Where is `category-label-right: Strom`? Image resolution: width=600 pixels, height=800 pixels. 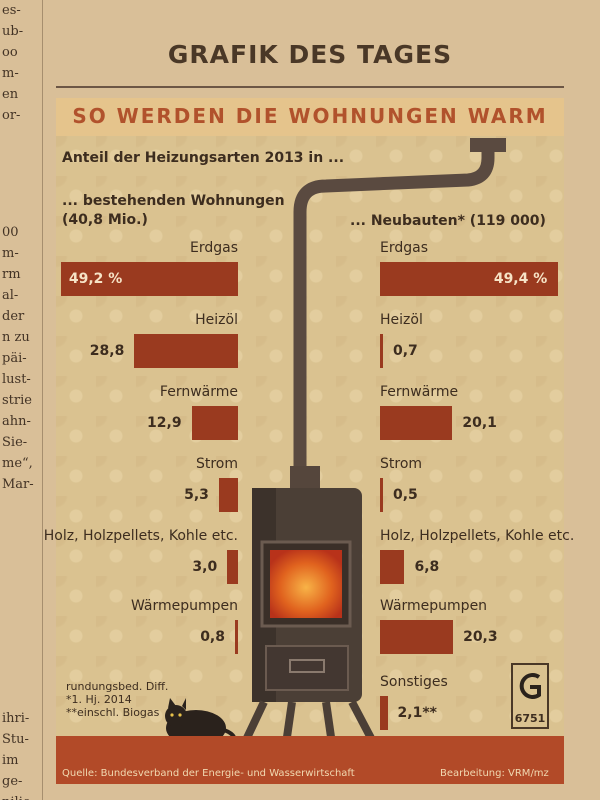 category-label-right: Strom is located at coordinates (401, 464).